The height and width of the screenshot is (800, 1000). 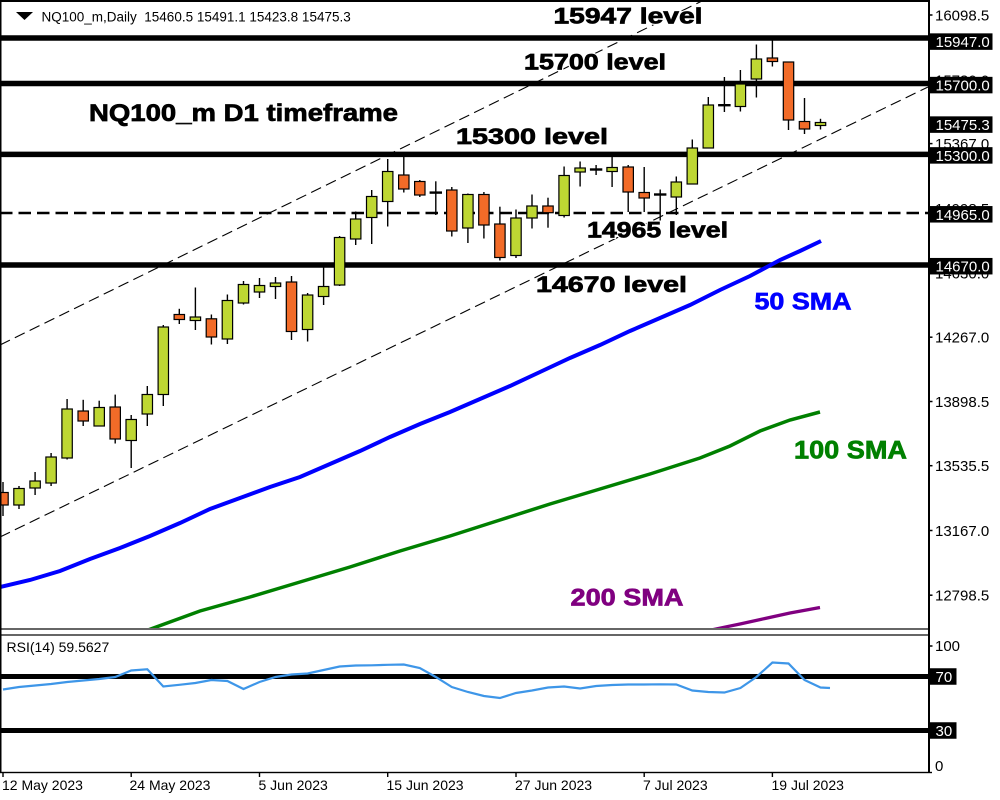 I want to click on svg-text: 70, so click(x=944, y=677).